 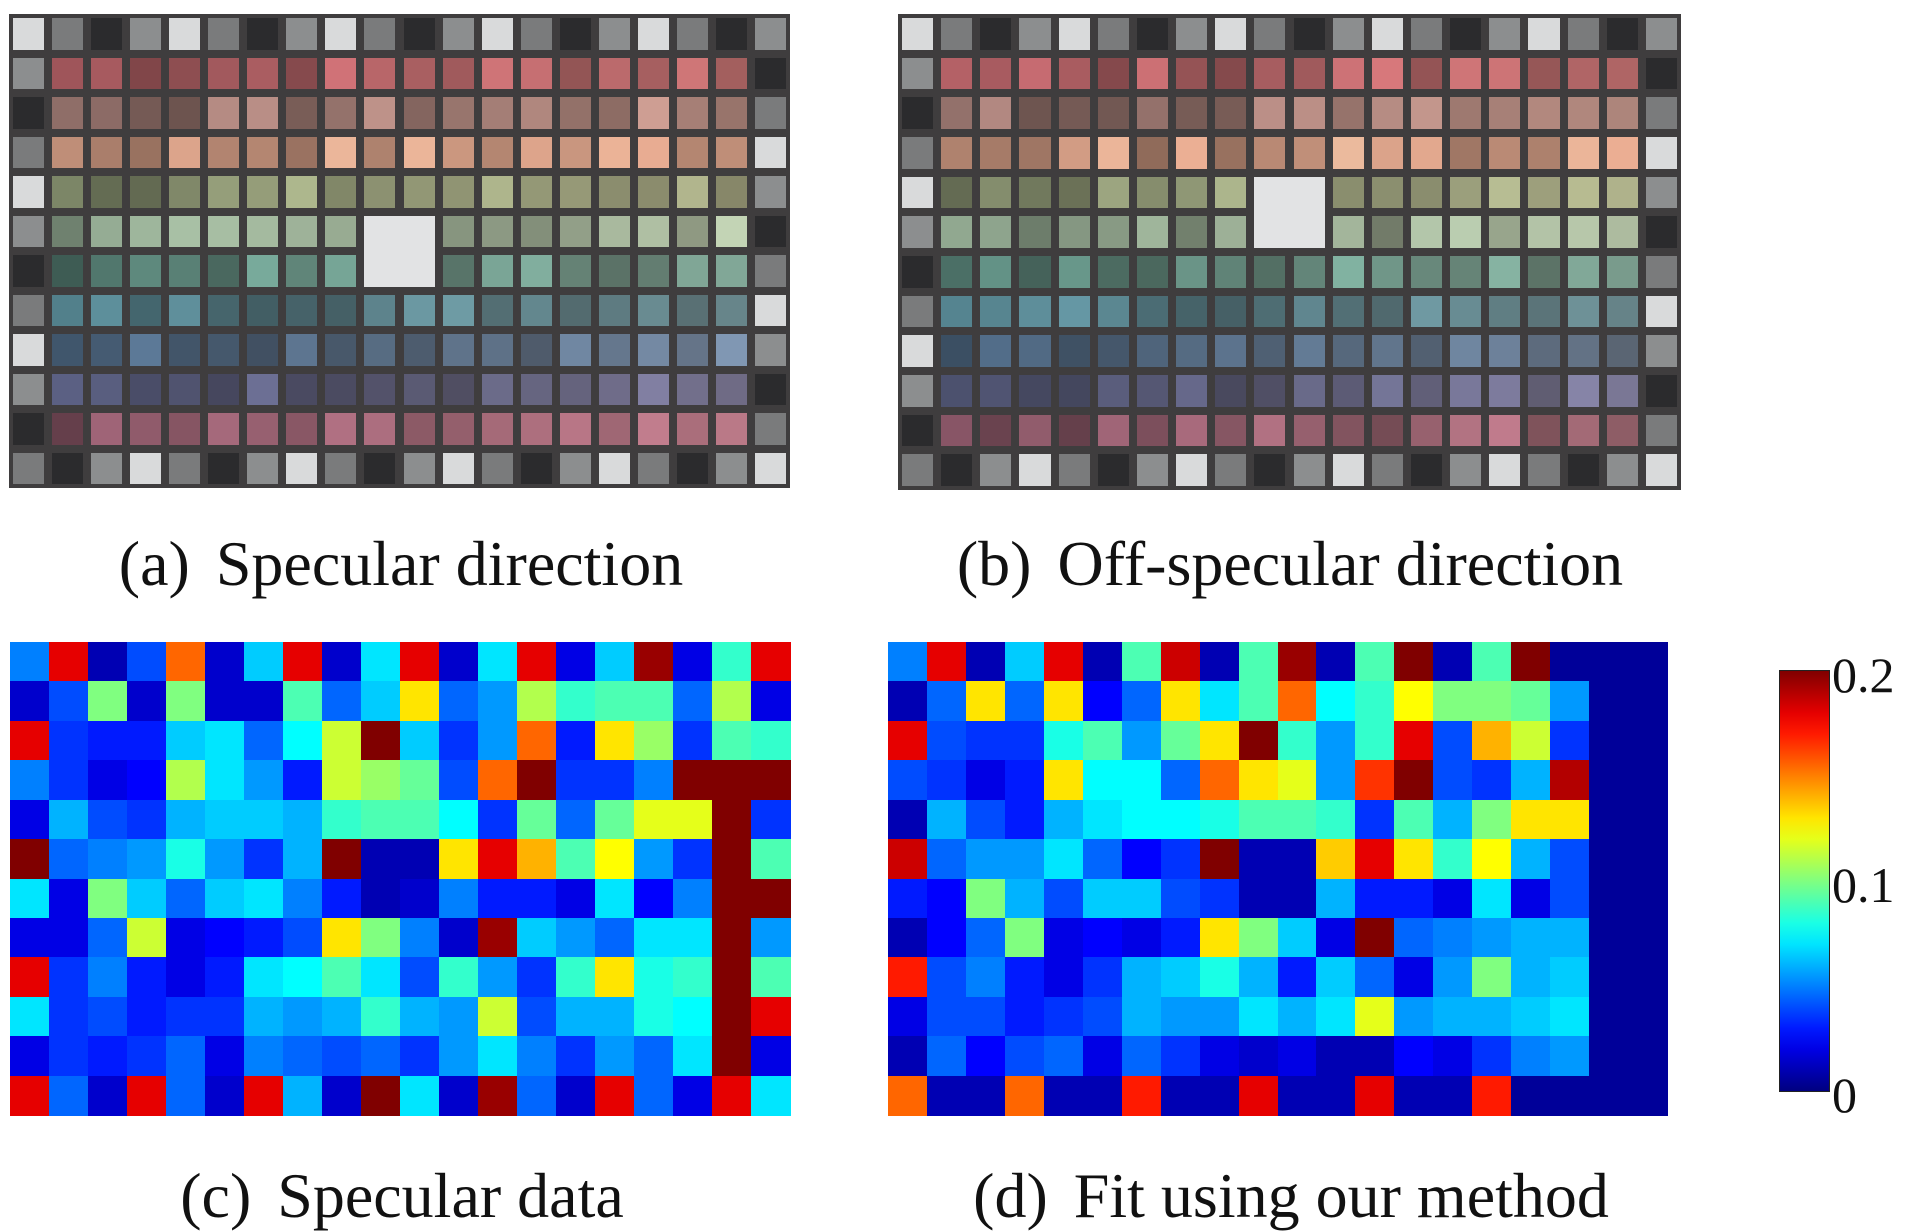 What do you see at coordinates (449, 563) in the screenshot?
I see `caption-title: Specular direction` at bounding box center [449, 563].